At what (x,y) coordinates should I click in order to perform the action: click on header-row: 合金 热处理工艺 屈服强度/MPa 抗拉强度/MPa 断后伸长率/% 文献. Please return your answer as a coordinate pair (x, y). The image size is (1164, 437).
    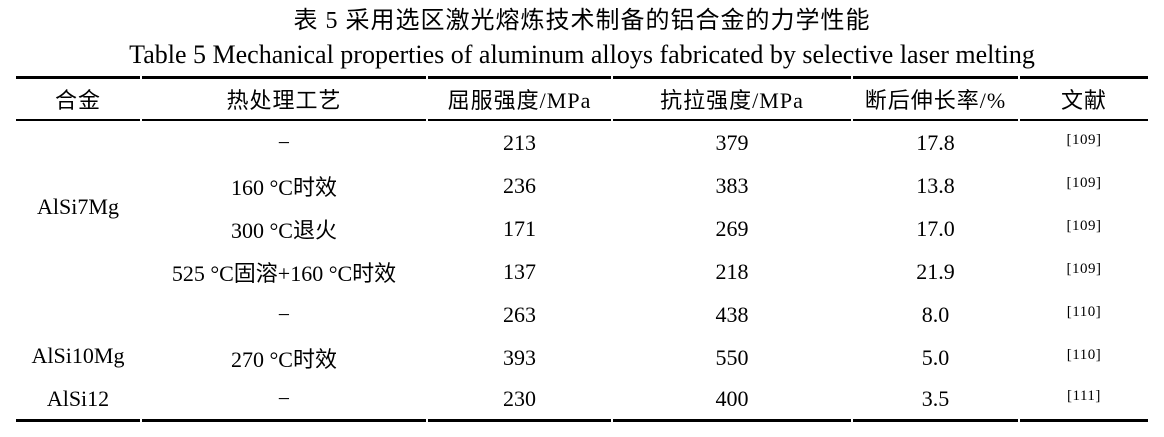
    Looking at the image, I should click on (582, 98).